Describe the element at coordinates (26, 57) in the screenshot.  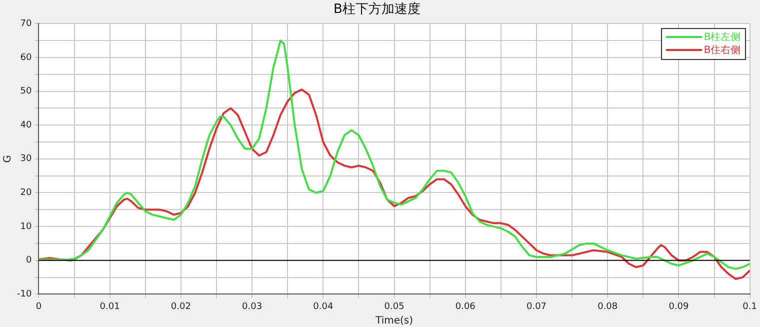
I see `y-tick-label: 60` at that location.